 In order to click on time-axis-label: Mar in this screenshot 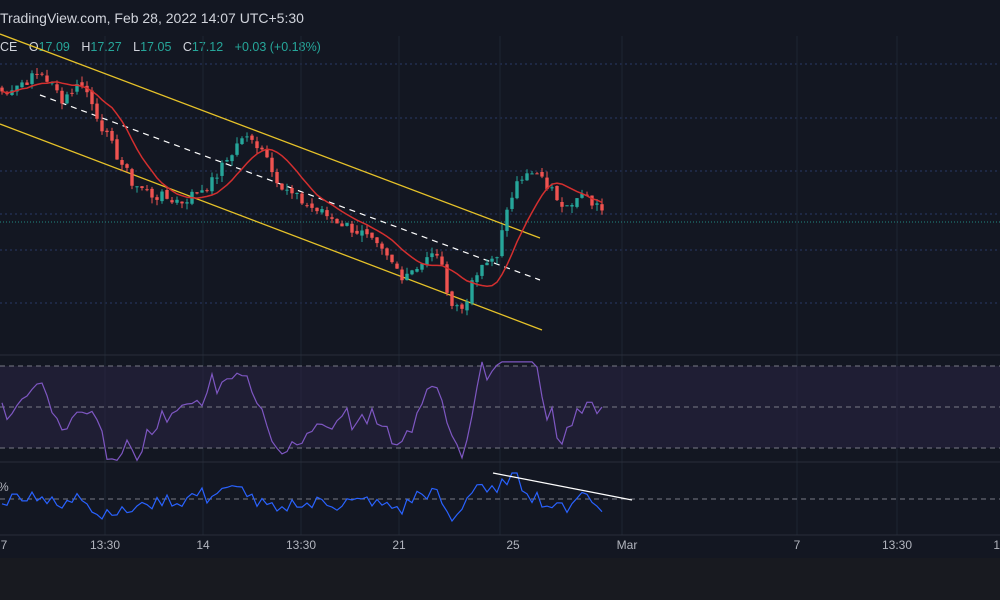, I will do `click(627, 545)`.